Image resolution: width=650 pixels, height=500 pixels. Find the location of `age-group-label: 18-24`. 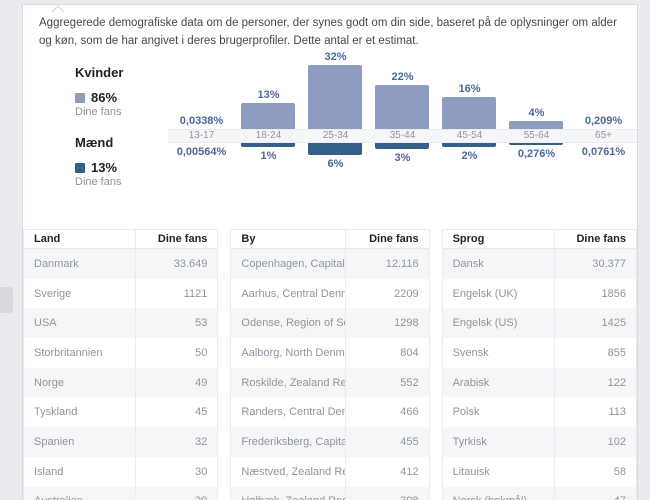

age-group-label: 18-24 is located at coordinates (268, 135).